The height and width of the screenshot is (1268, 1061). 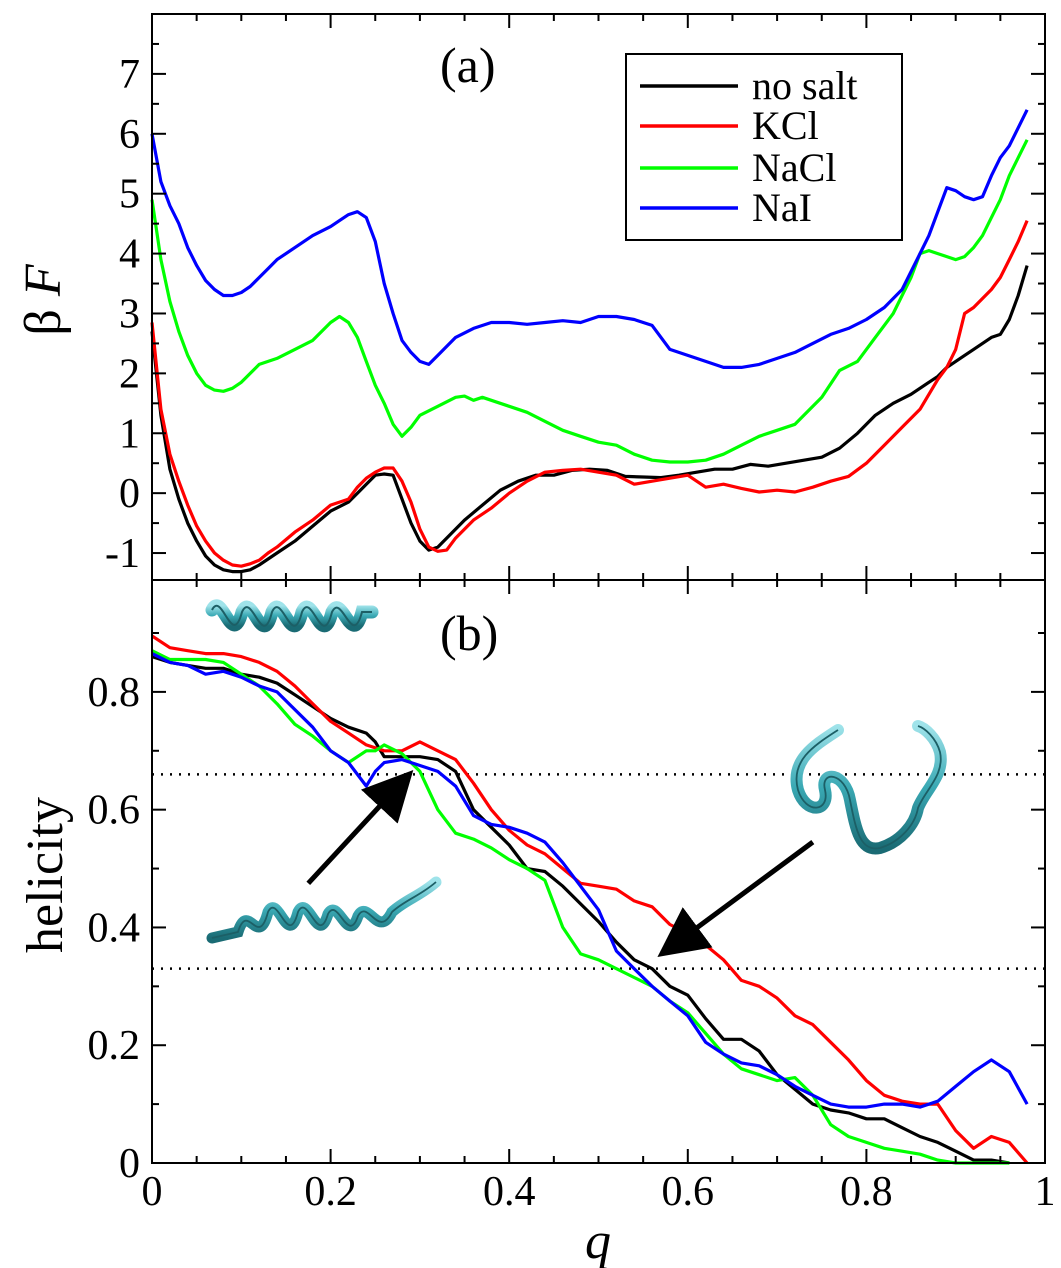 What do you see at coordinates (45, 875) in the screenshot?
I see `panel-b-ylabel: helicity` at bounding box center [45, 875].